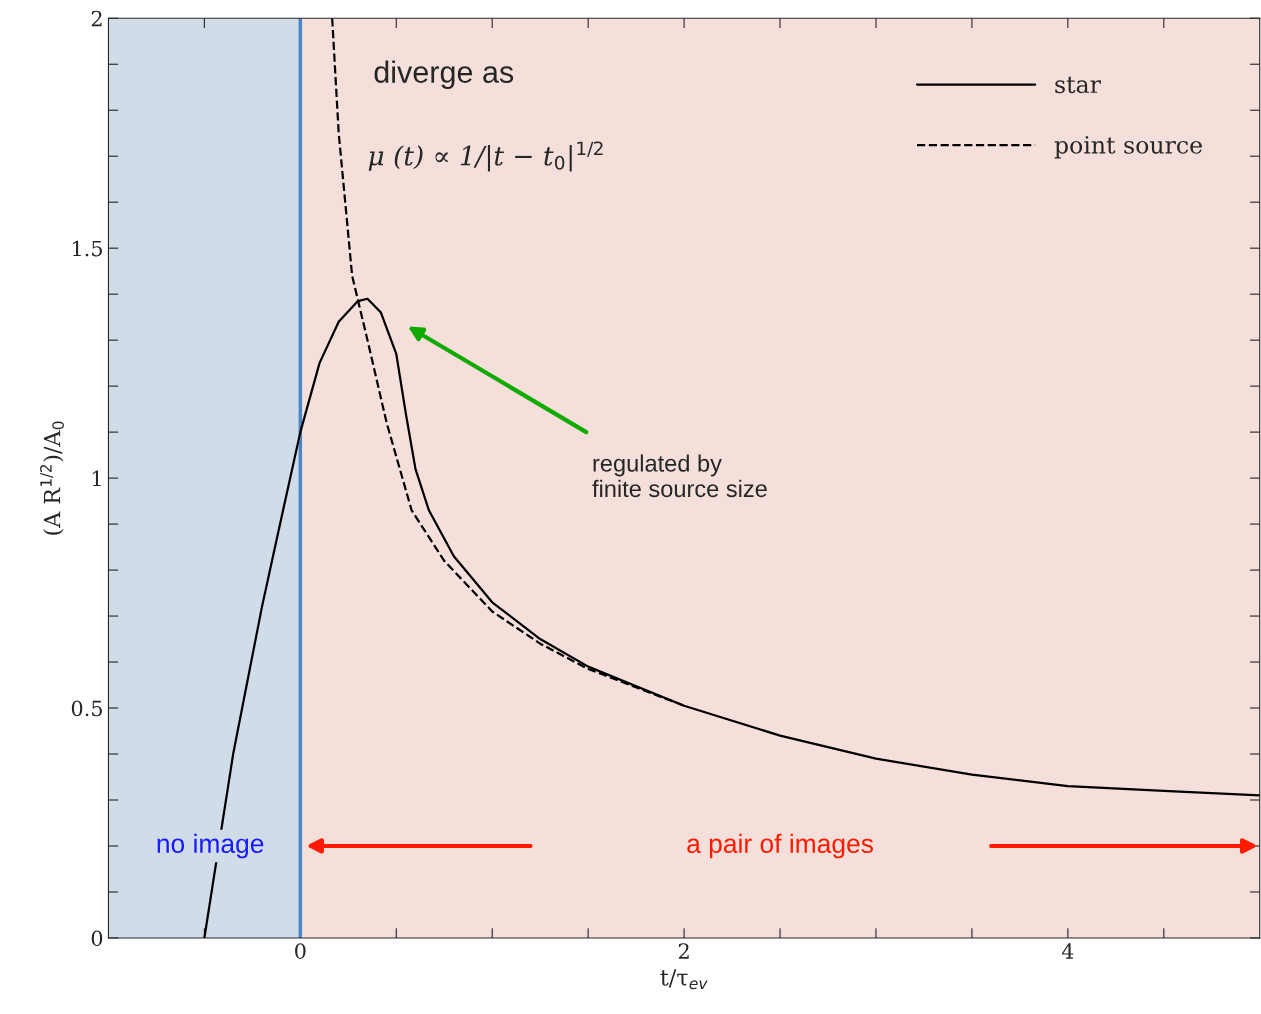 This screenshot has height=1014, width=1261. Describe the element at coordinates (210, 846) in the screenshot. I see `band-label: no image` at that location.